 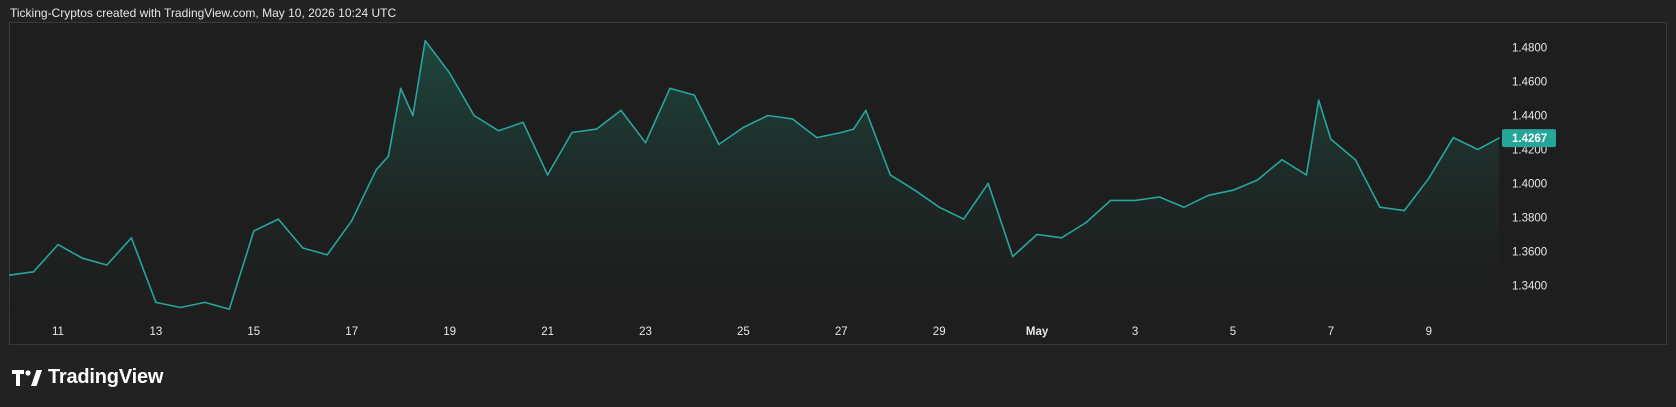 I want to click on brand-name: TradingView, so click(x=106, y=377).